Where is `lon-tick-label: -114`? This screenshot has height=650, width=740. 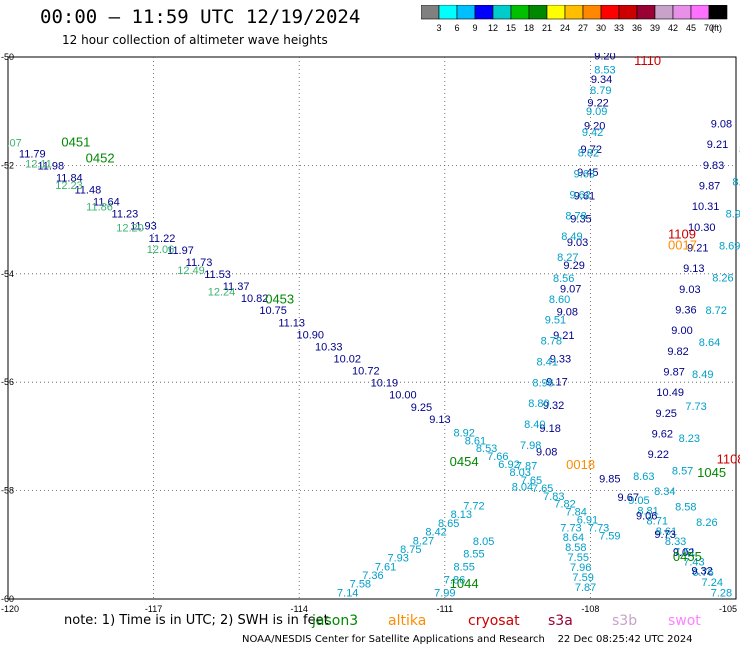
lon-tick-label: -114 is located at coordinates (299, 609).